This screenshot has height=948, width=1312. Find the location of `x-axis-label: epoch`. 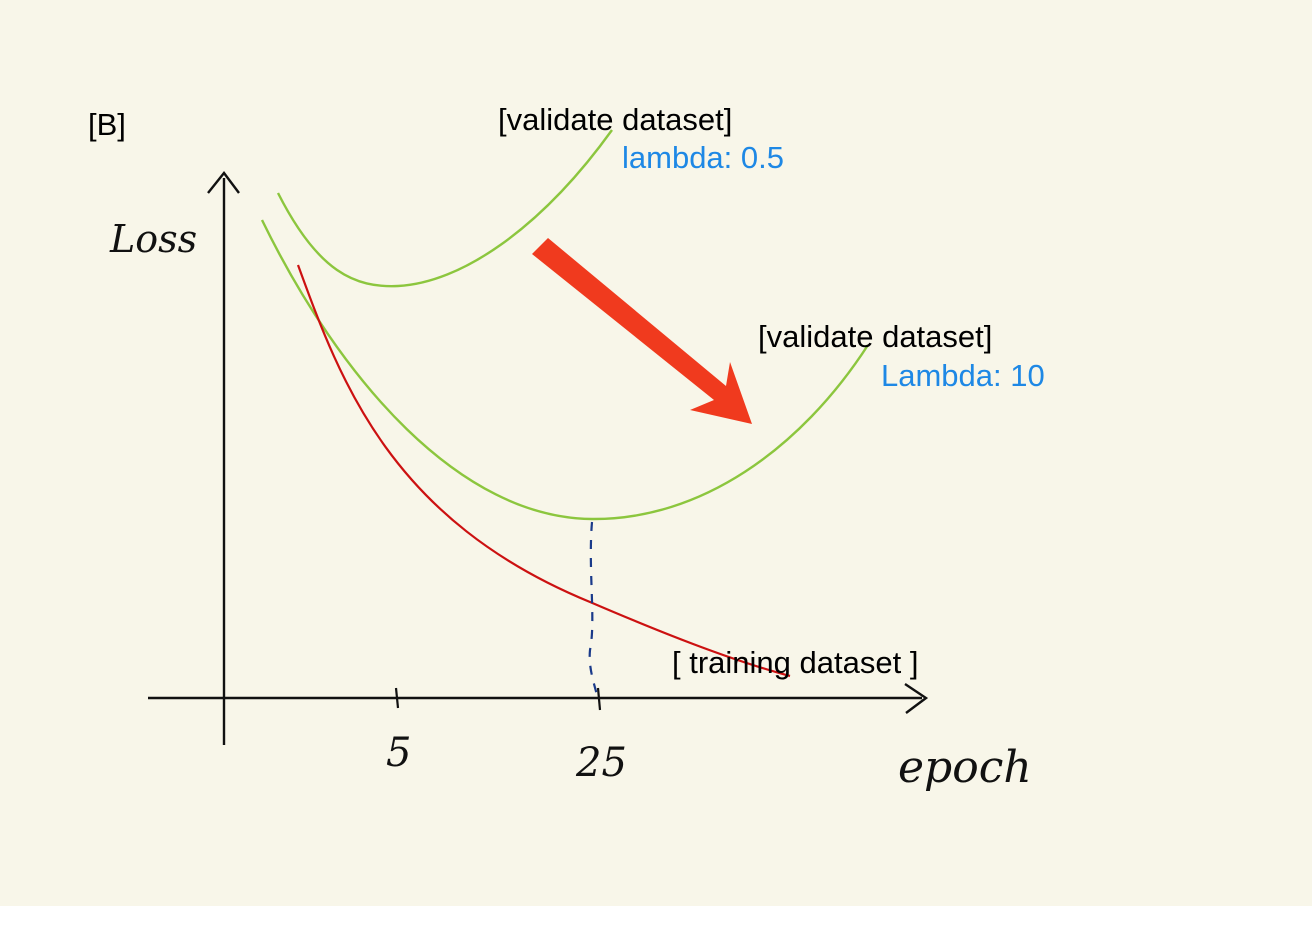

x-axis-label: epoch is located at coordinates (965, 767).